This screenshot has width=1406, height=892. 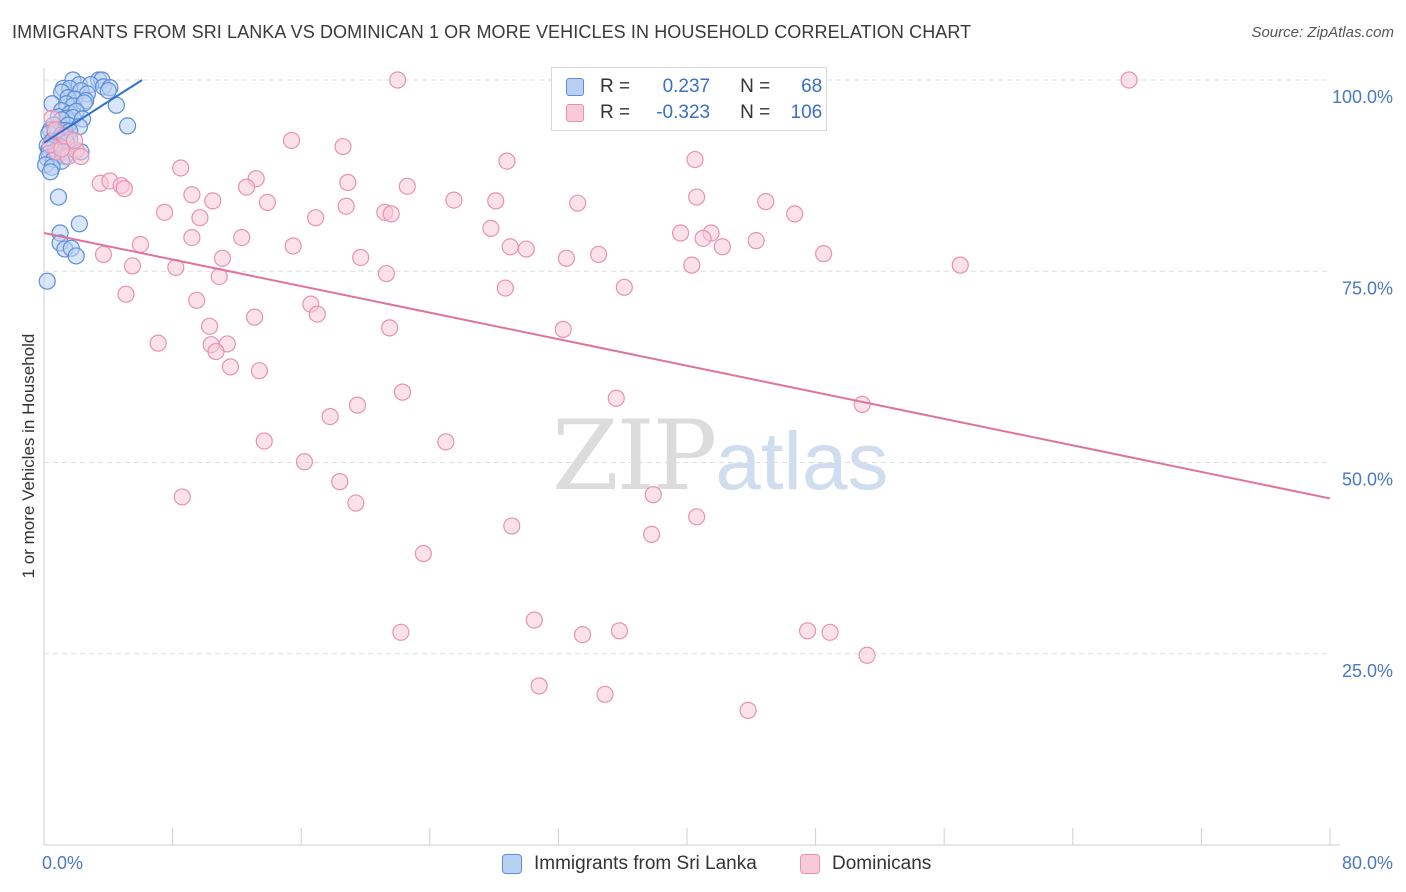 I want to click on bottom-legend-label: Dominicans, so click(x=882, y=863).